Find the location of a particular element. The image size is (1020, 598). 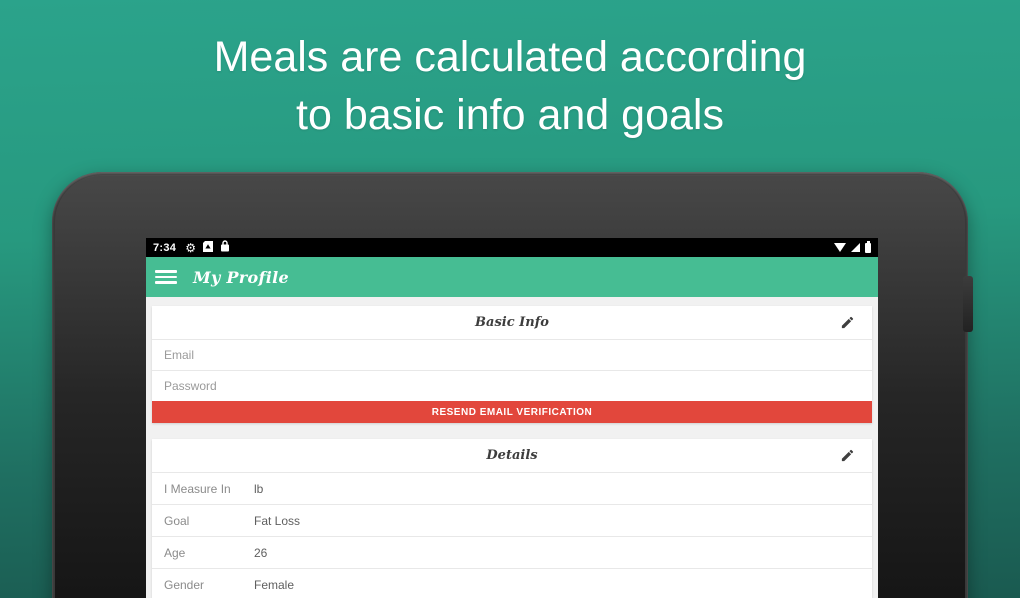

detail-value: Fat Loss is located at coordinates (277, 520).